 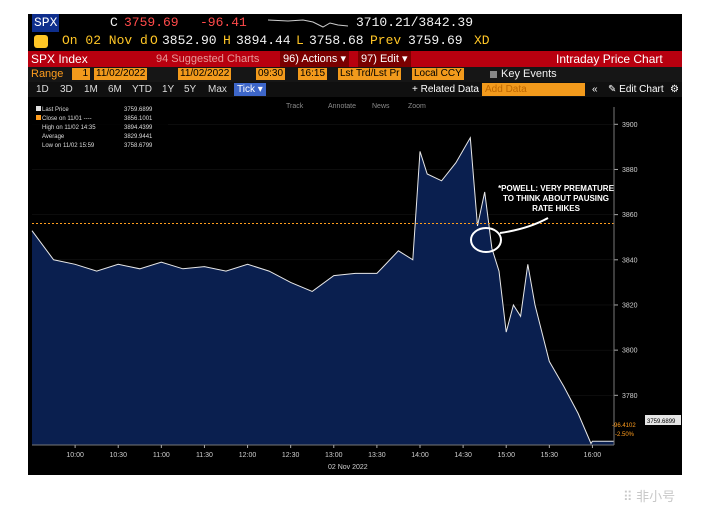 I want to click on tab-max: Max, so click(x=217, y=89).